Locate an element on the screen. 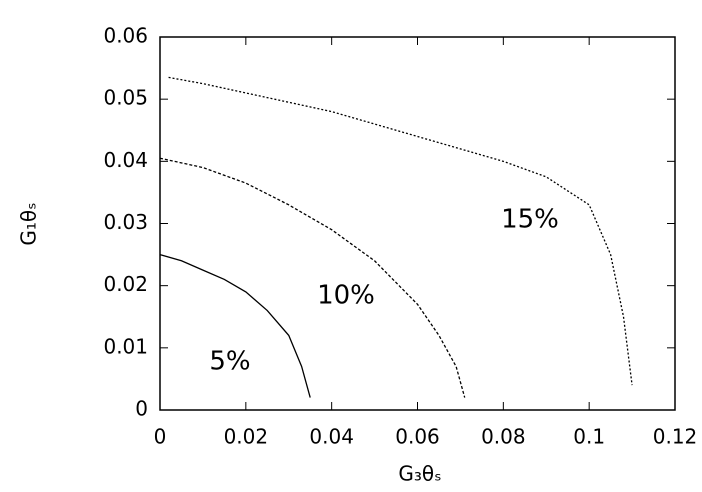 The image size is (702, 492). y-tick-label: 0.03 is located at coordinates (125, 222).